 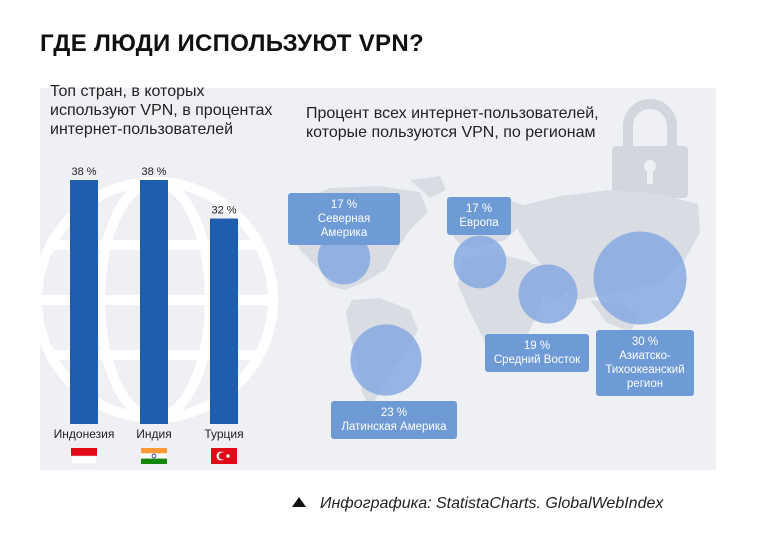 I want to click on callout-asia-pacific: 30 % Азиатско-Тихоокеанский регион, so click(x=645, y=363).